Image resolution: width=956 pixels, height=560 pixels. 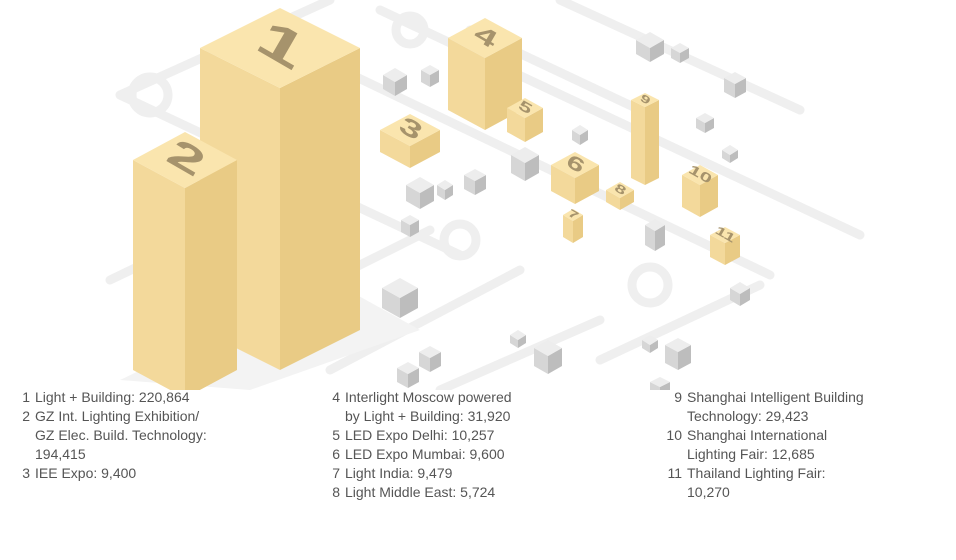 I want to click on item-line: Shanghai Intelligent Building, so click(x=775, y=397).